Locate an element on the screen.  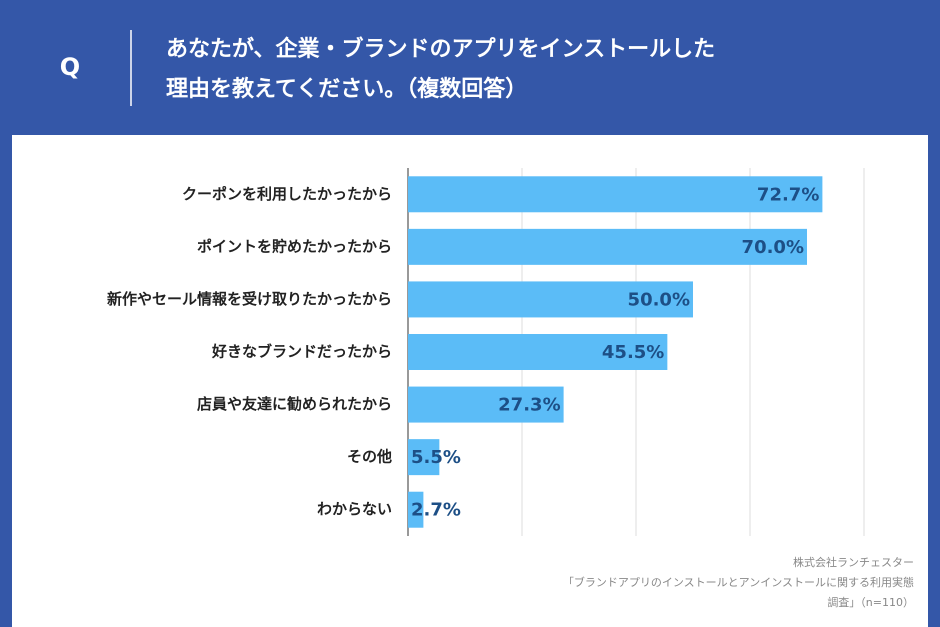
title-line: 理由を教えてください。（複数回答） is located at coordinates (346, 89).